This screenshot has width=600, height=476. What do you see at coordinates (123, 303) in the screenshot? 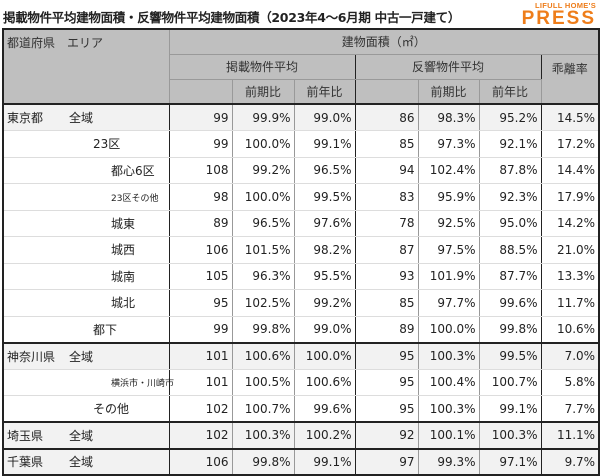
I see `area-label: 城北` at bounding box center [123, 303].